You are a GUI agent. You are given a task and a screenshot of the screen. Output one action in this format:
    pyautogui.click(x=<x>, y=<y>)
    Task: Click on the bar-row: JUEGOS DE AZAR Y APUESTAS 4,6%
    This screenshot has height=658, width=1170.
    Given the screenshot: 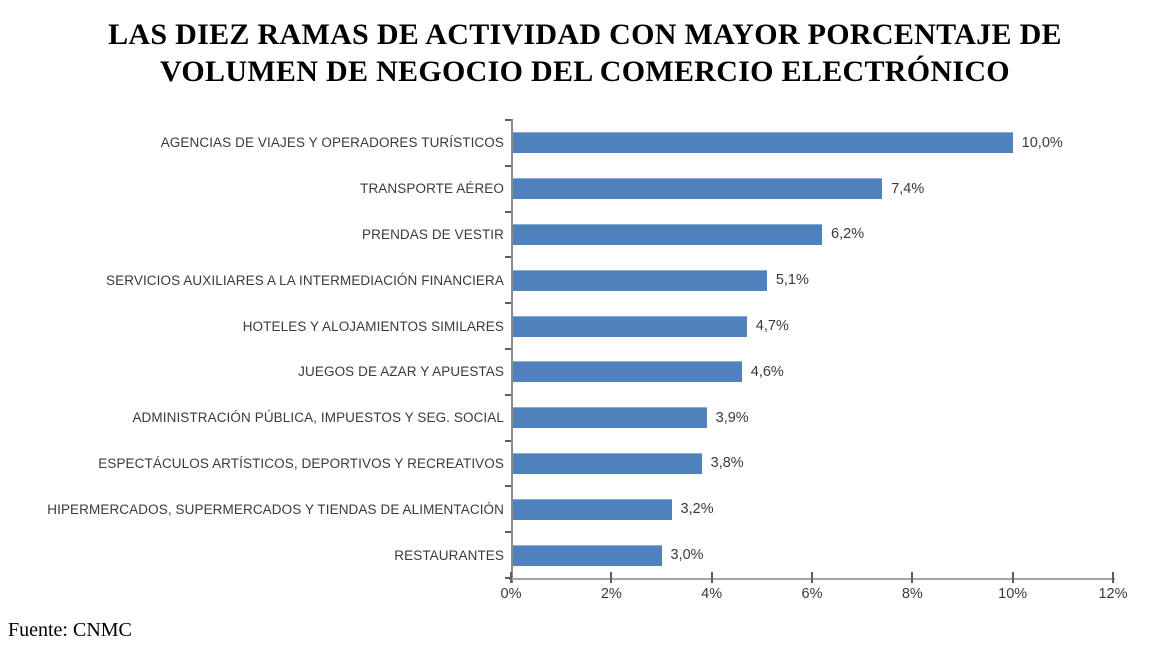 What is the action you would take?
    pyautogui.click(x=585, y=372)
    